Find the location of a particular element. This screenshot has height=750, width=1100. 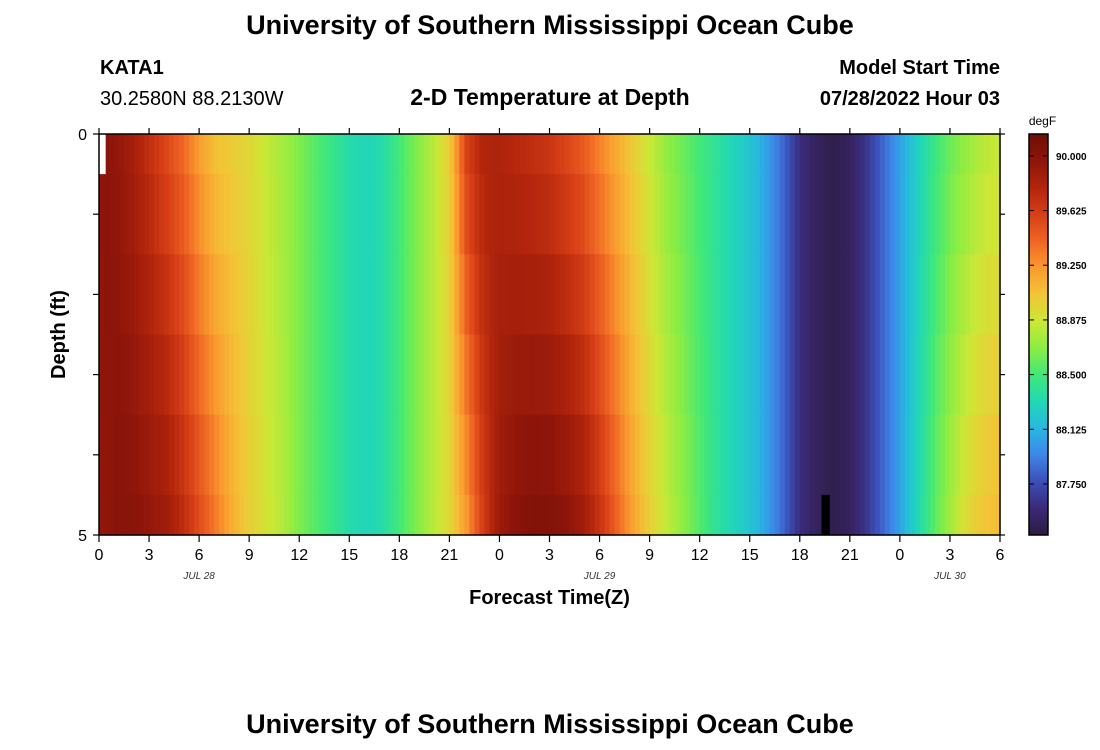

colorbar-tick-label: 88.875 is located at coordinates (1071, 321).